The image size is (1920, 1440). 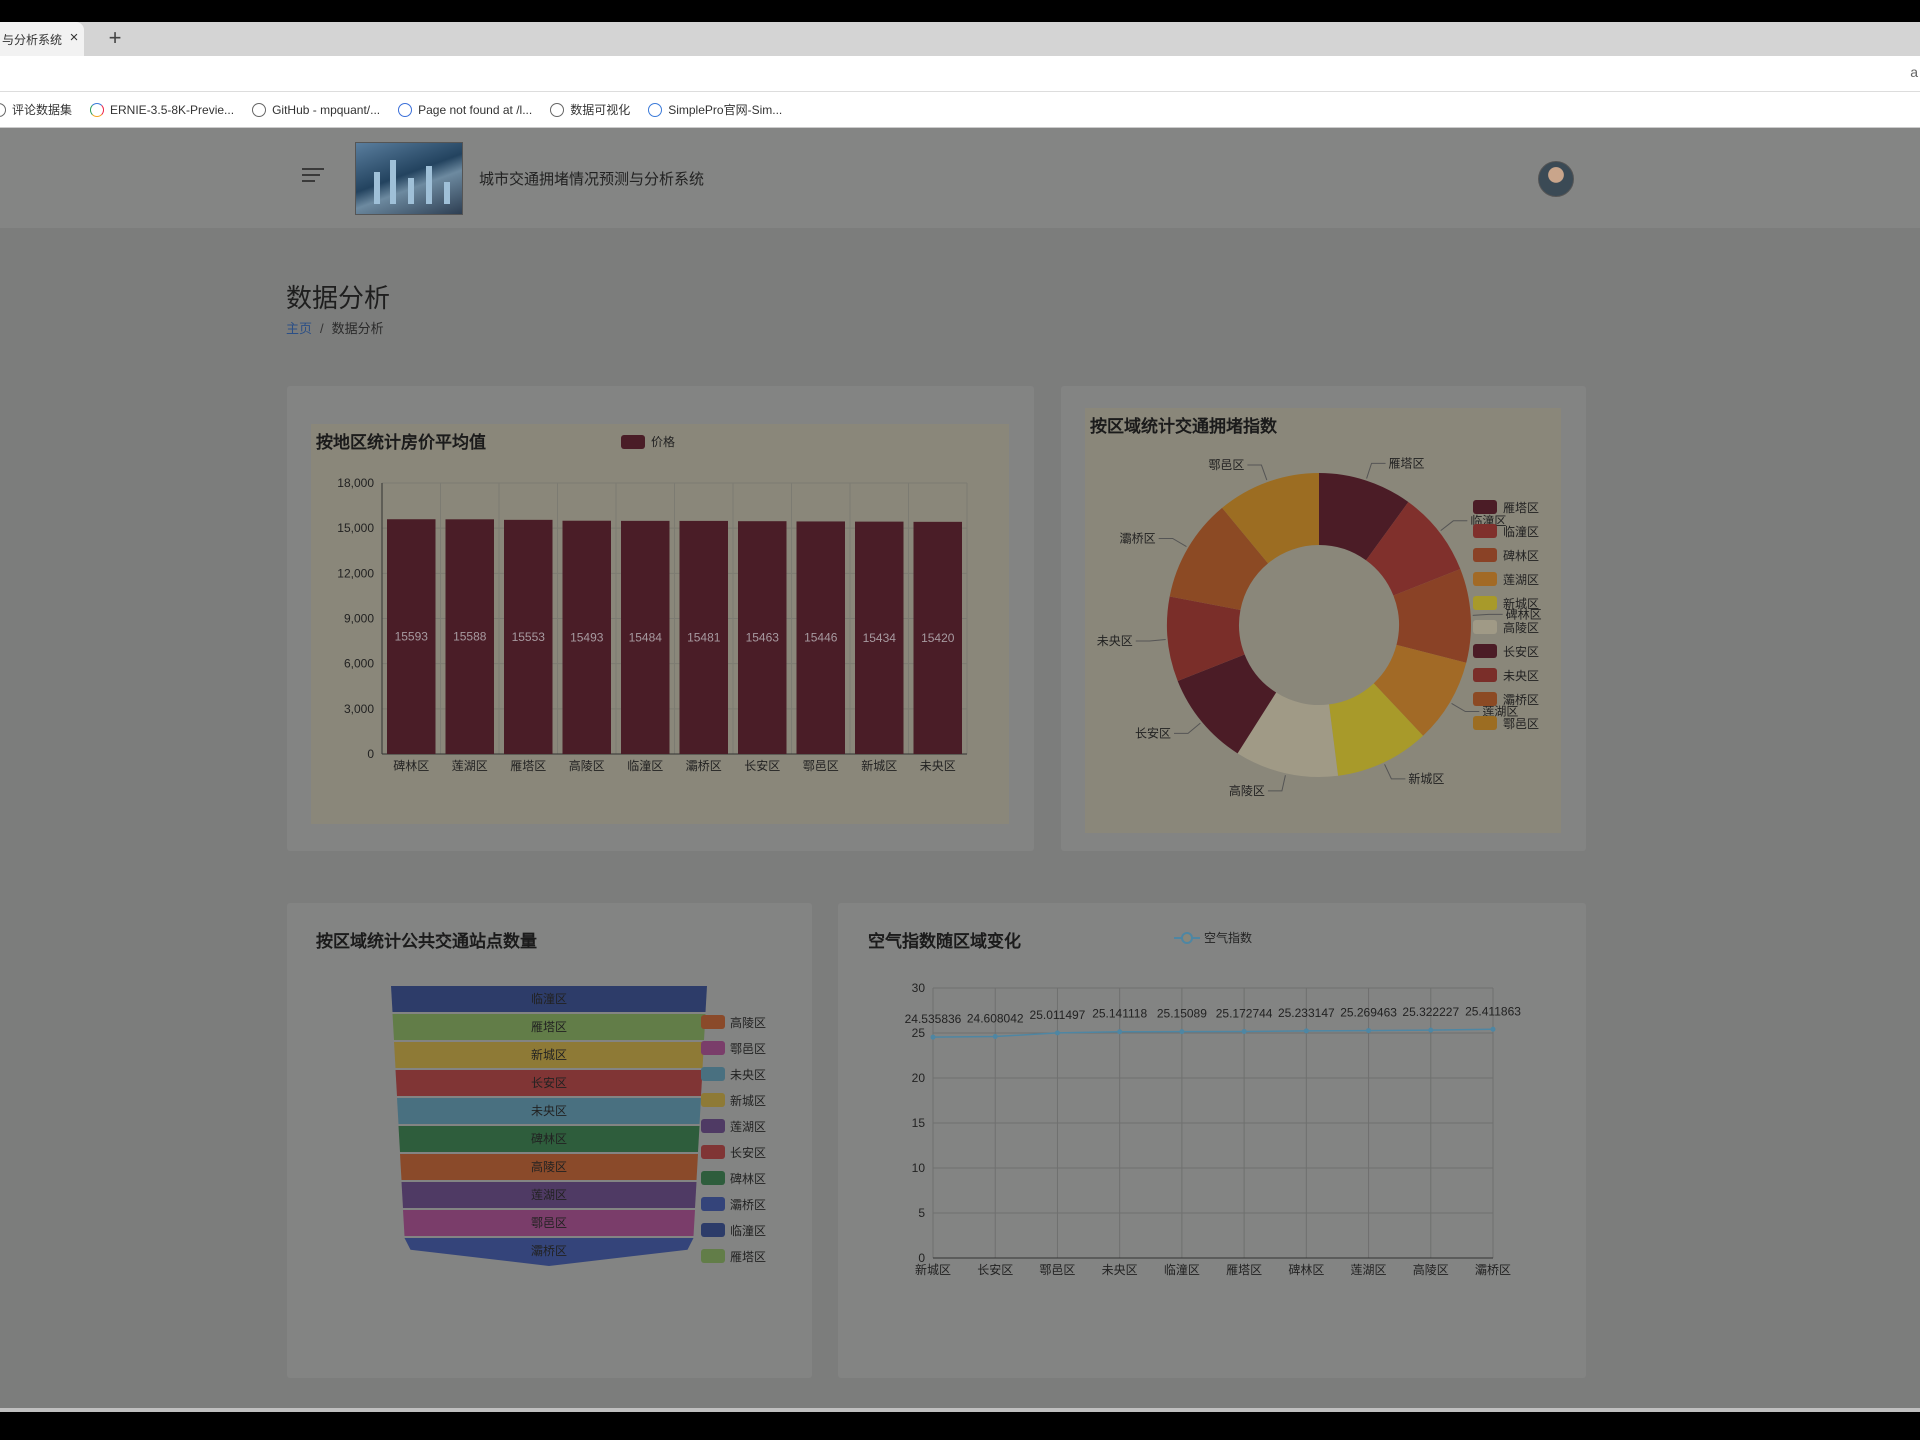 I want to click on ernie-icon, so click(x=97, y=109).